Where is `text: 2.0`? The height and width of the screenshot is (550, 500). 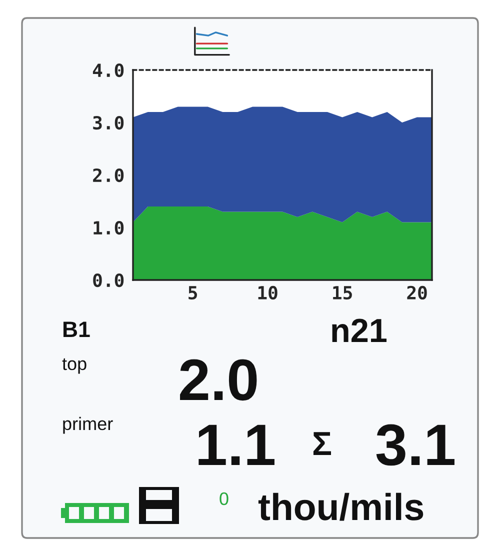 text: 2.0 is located at coordinates (218, 380).